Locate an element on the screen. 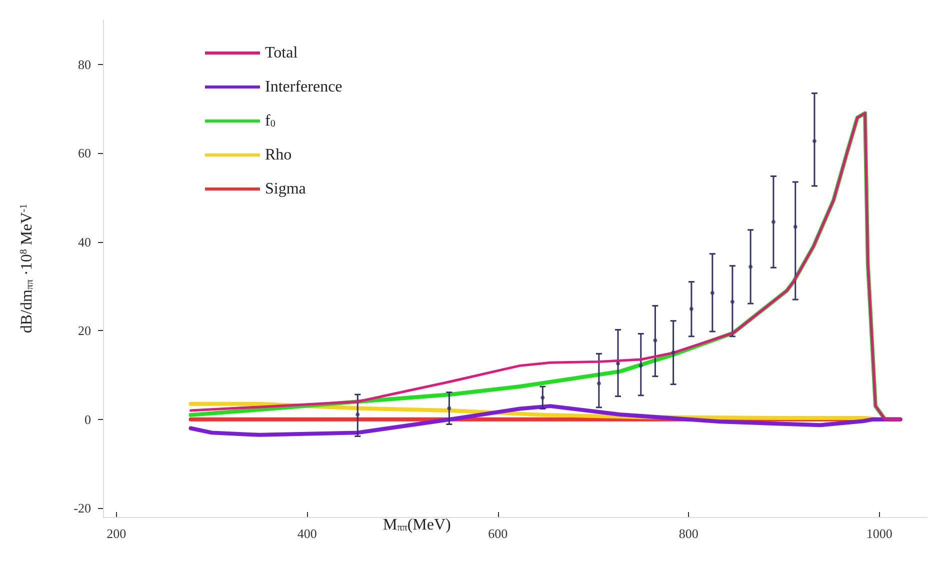 The height and width of the screenshot is (582, 934). x-tick-label: 1000 is located at coordinates (879, 533).